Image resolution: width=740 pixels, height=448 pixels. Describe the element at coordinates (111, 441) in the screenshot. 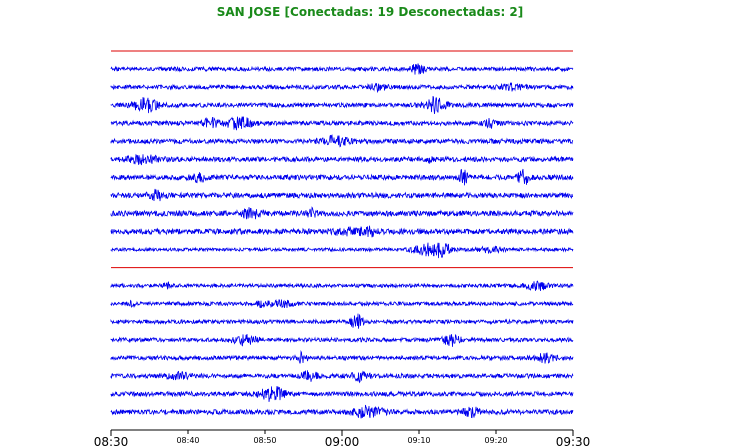

I see `x-tick-label-major: 08:30` at that location.